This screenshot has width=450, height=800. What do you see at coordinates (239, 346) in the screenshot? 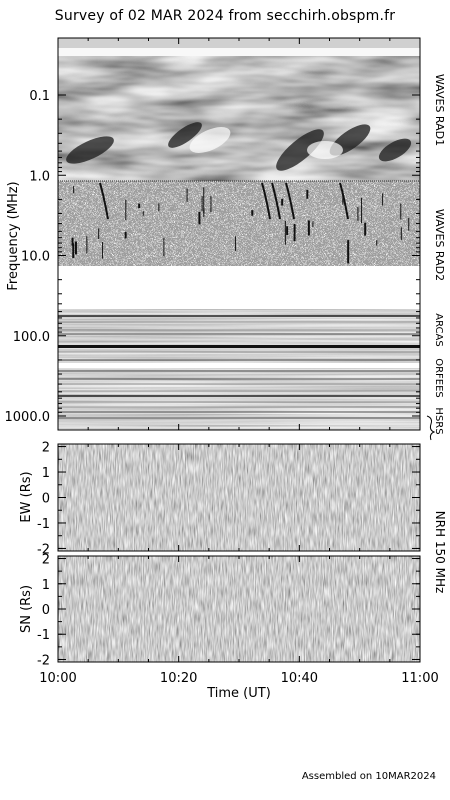
I see `orfees-dark-band` at bounding box center [239, 346].